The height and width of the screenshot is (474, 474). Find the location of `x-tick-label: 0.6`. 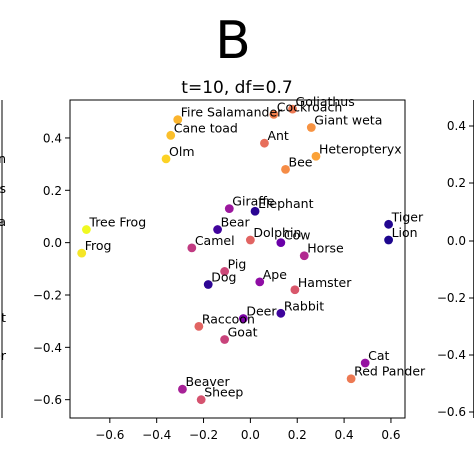

x-tick-label: 0.6 is located at coordinates (390, 435).